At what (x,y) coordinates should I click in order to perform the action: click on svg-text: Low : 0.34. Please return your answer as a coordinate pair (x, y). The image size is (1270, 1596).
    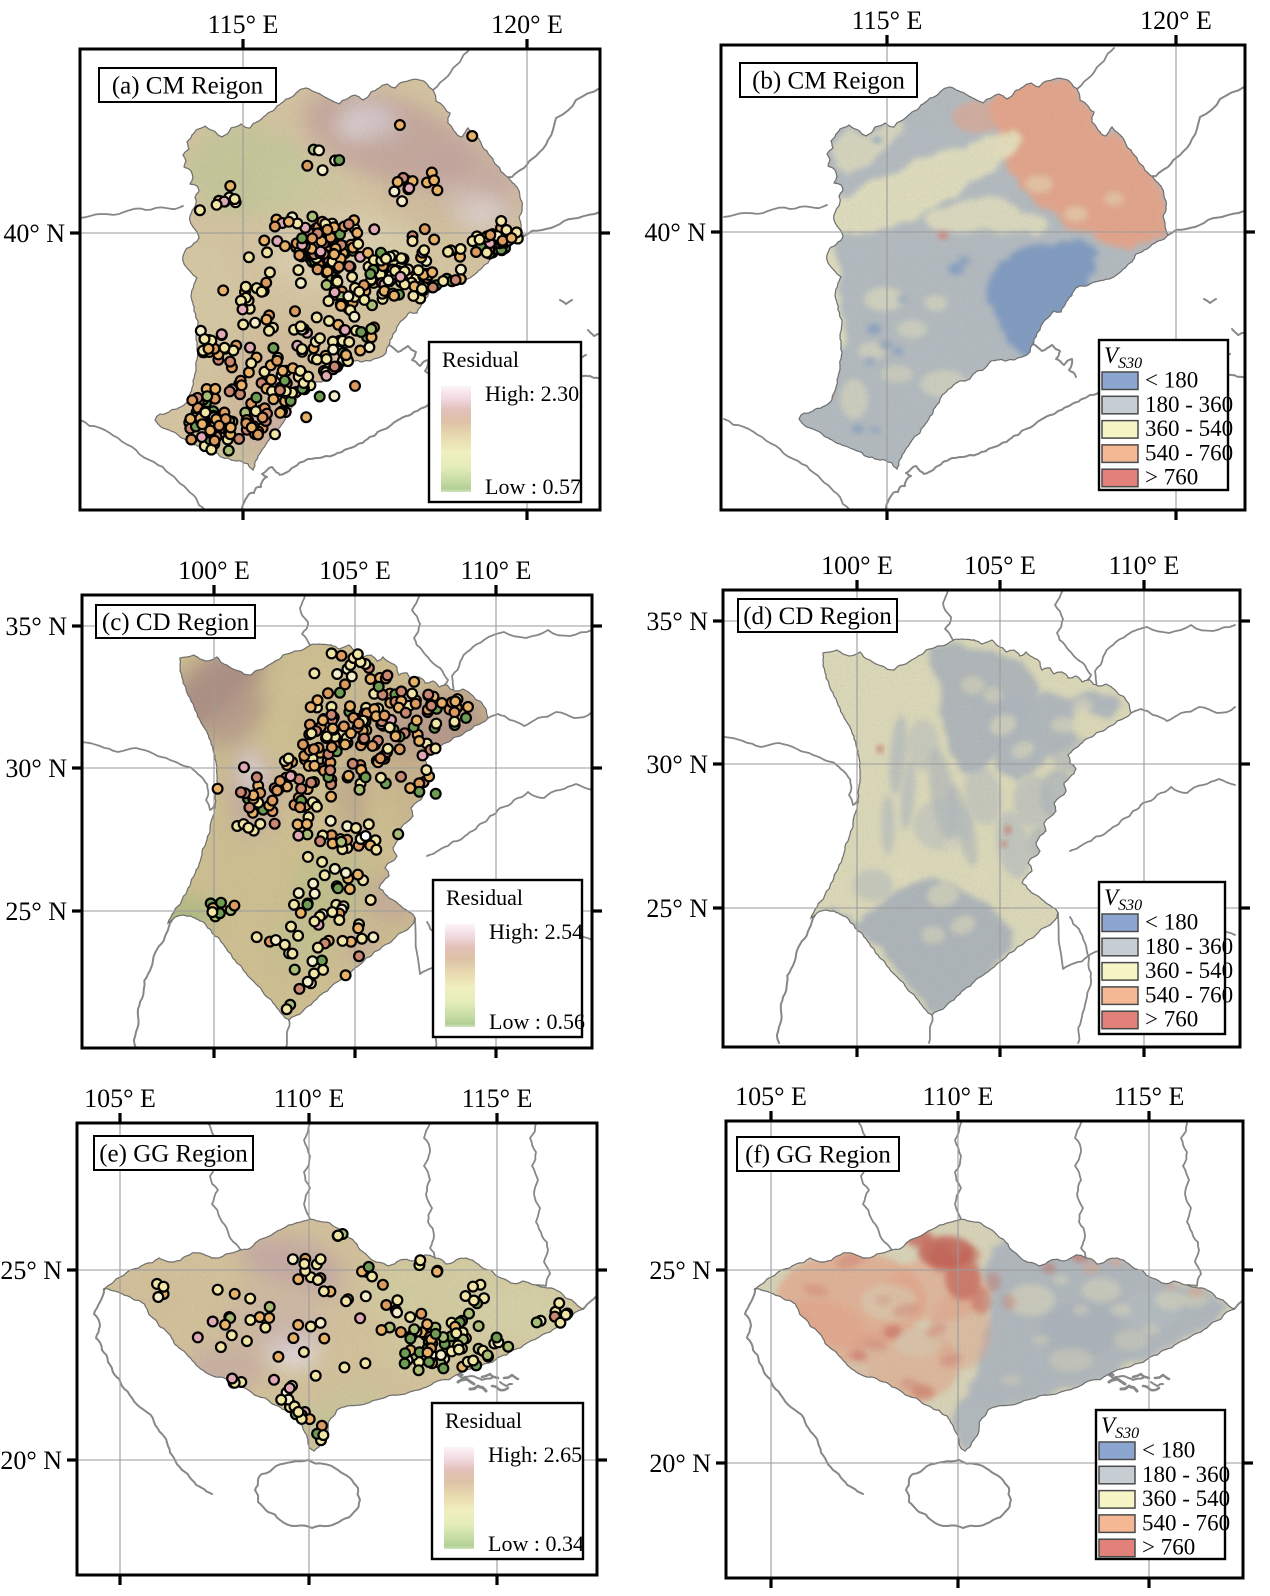
    Looking at the image, I should click on (536, 1543).